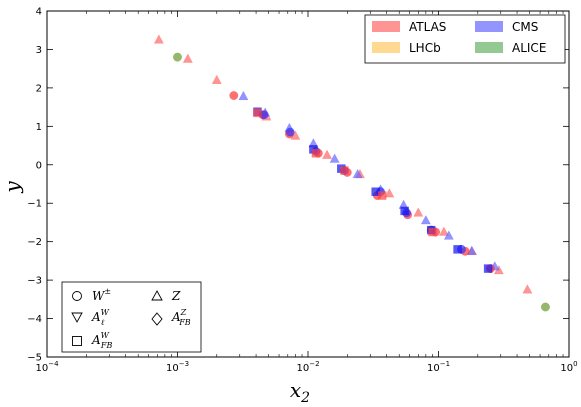 Image resolution: width=581 pixels, height=407 pixels. Describe the element at coordinates (34, 204) in the screenshot. I see `y-tick-label: −1` at that location.